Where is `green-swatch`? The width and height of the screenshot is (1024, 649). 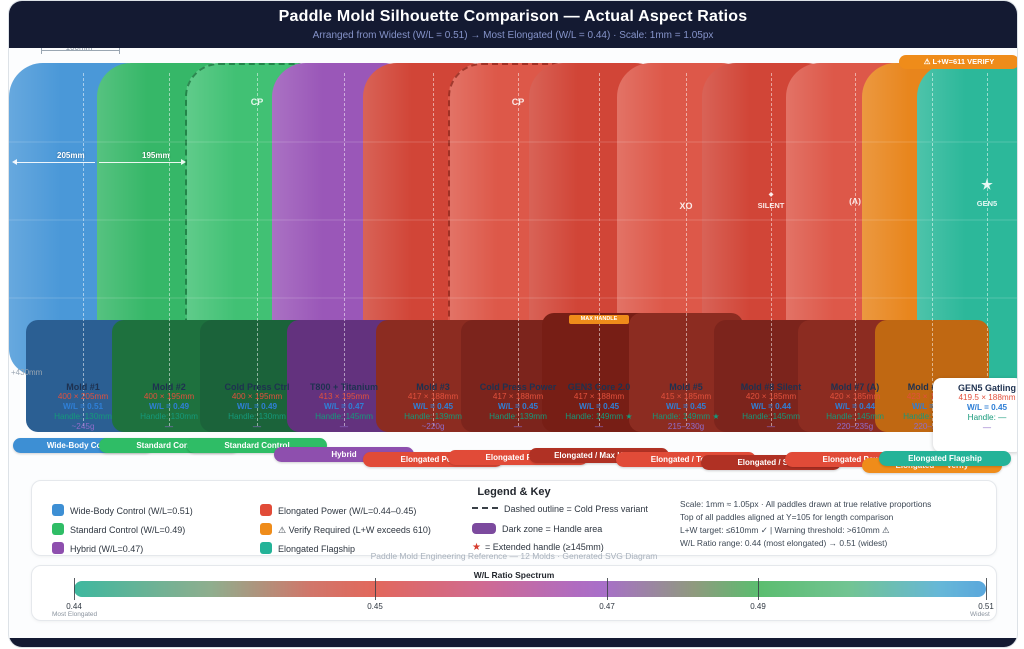 green-swatch is located at coordinates (58, 529).